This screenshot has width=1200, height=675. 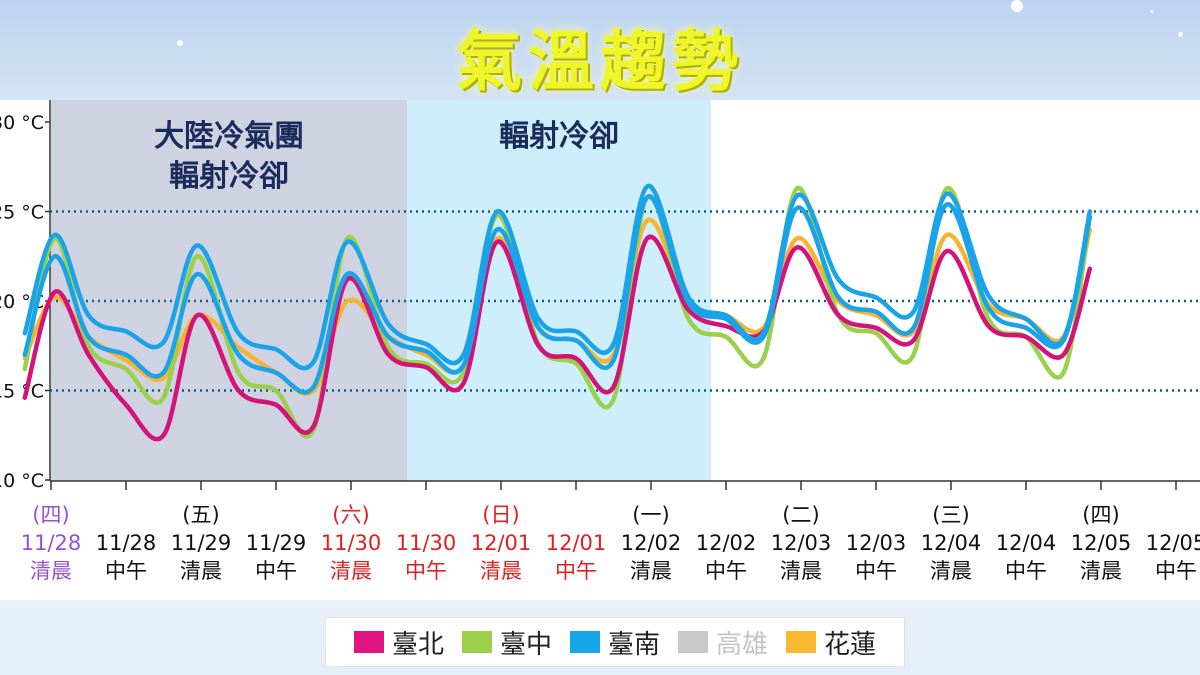 I want to click on legend-item: 花蓮, so click(x=831, y=642).